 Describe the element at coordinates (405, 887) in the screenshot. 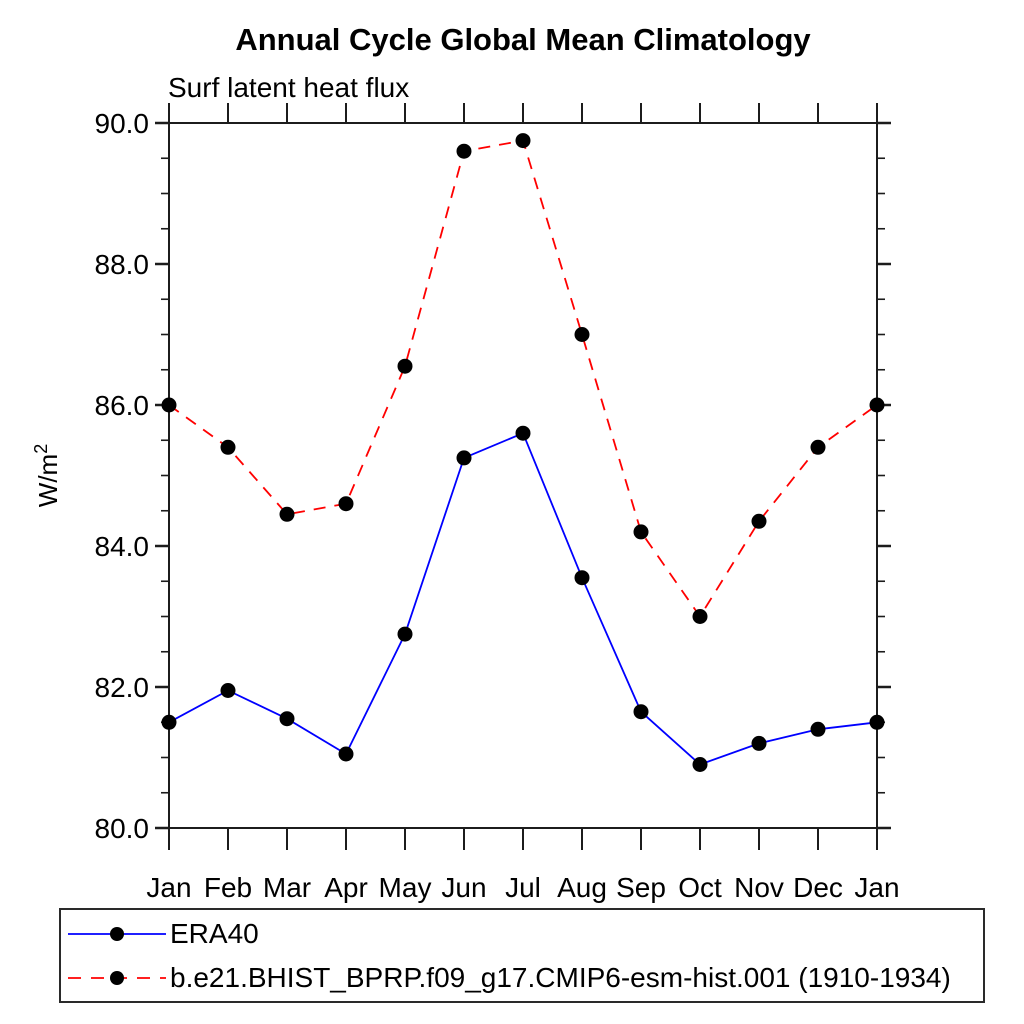

I see `x-tick-label: May` at that location.